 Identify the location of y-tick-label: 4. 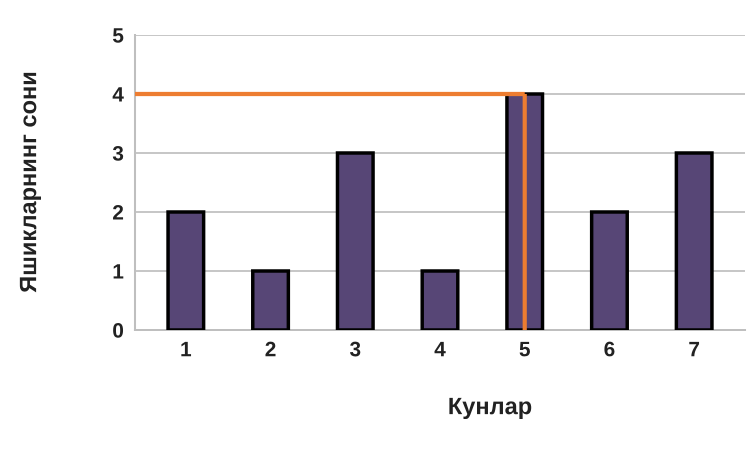
(118, 94).